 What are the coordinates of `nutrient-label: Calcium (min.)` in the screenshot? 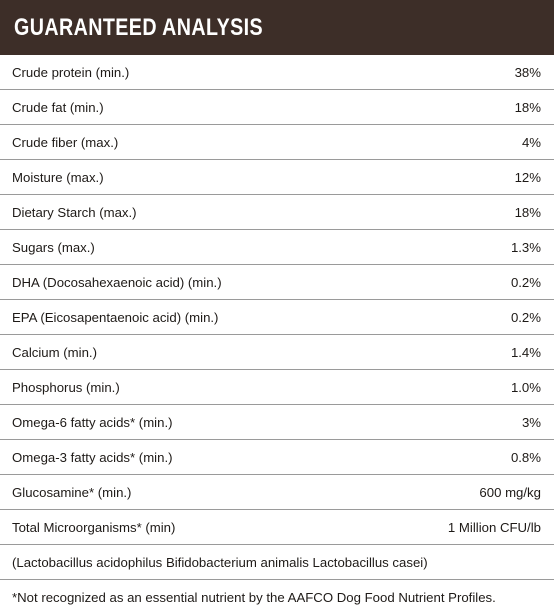 It's located at (54, 352).